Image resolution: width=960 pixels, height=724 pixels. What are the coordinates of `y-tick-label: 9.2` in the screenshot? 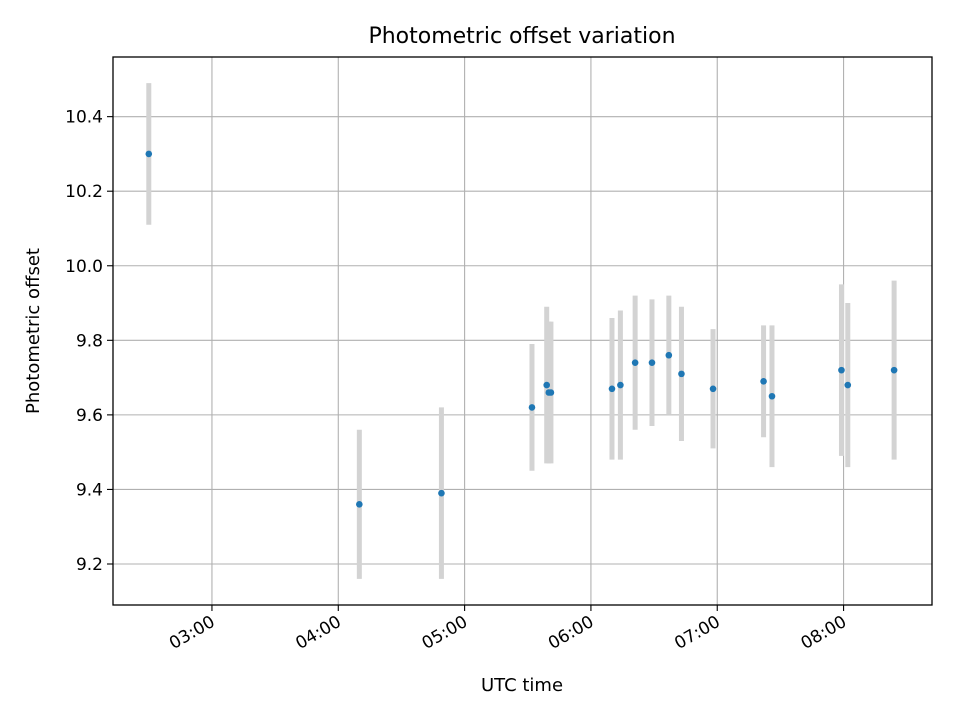 It's located at (89, 565).